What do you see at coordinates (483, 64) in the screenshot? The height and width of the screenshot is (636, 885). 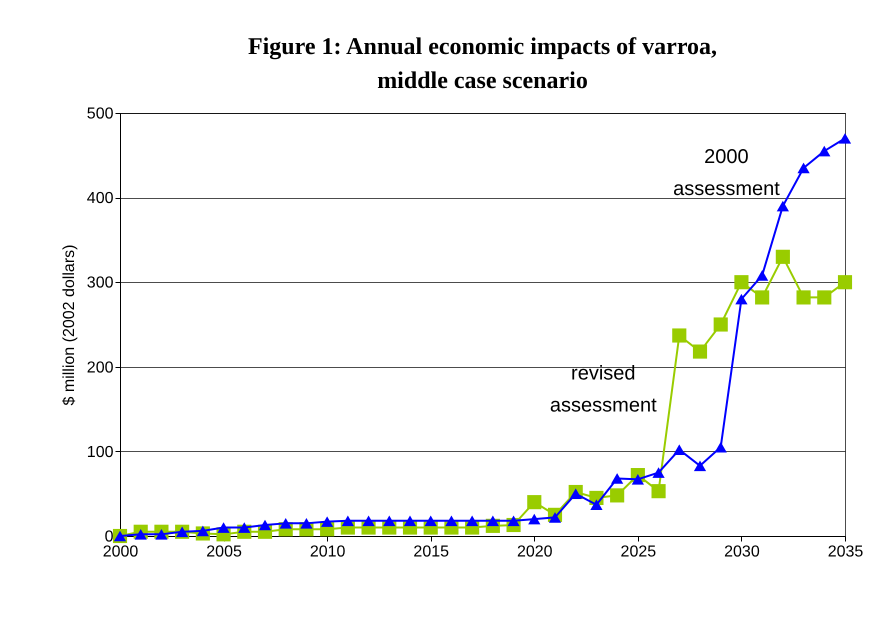 I see `chart-title: Figure 1: Annual economic impacts of varroa, middle case scenario` at bounding box center [483, 64].